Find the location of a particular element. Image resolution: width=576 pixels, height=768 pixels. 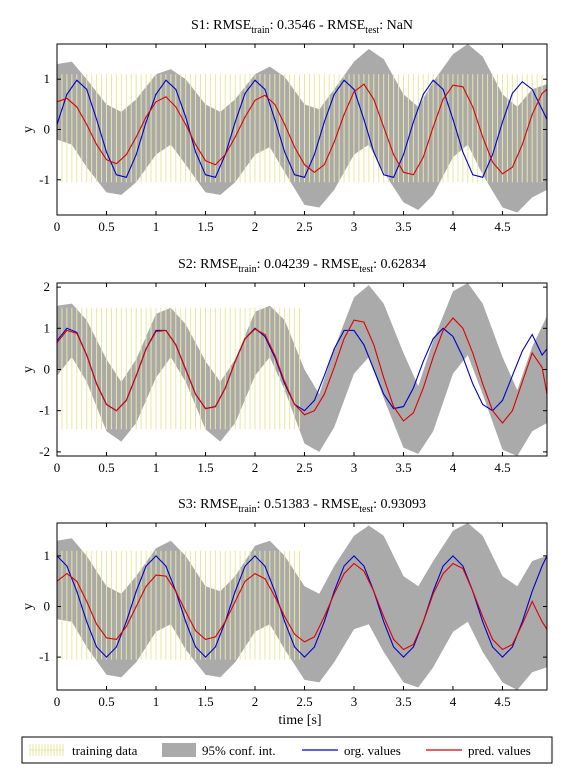

panel-2-x-tick-label: 4.5 is located at coordinates (502, 467).